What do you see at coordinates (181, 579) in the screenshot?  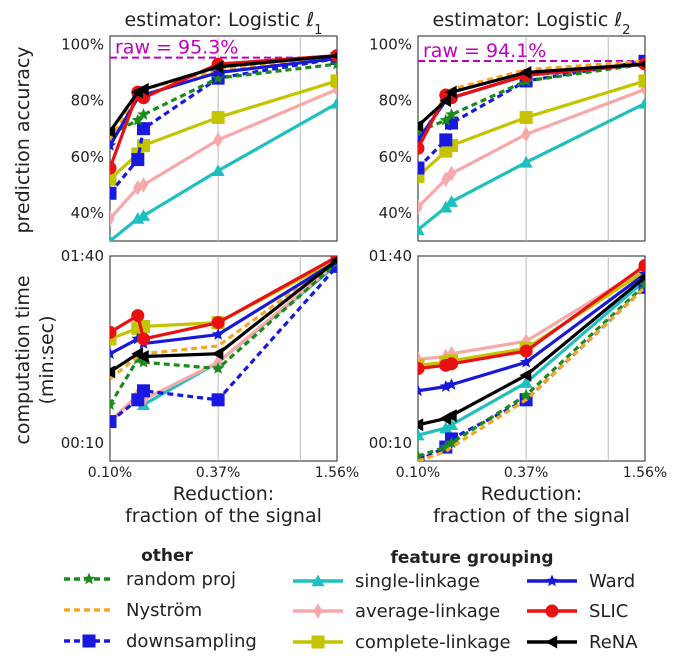 I see `legend-label: random proj` at bounding box center [181, 579].